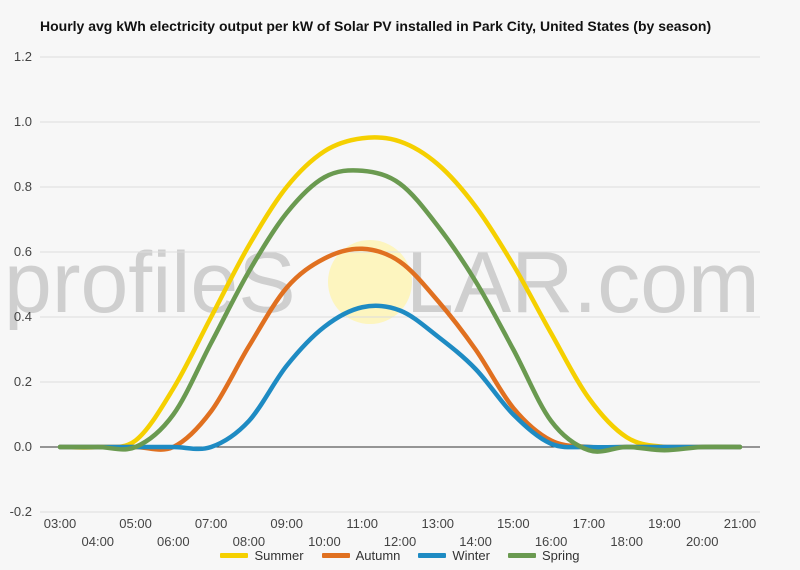  I want to click on legend-item-autumn: Autumn, so click(361, 555).